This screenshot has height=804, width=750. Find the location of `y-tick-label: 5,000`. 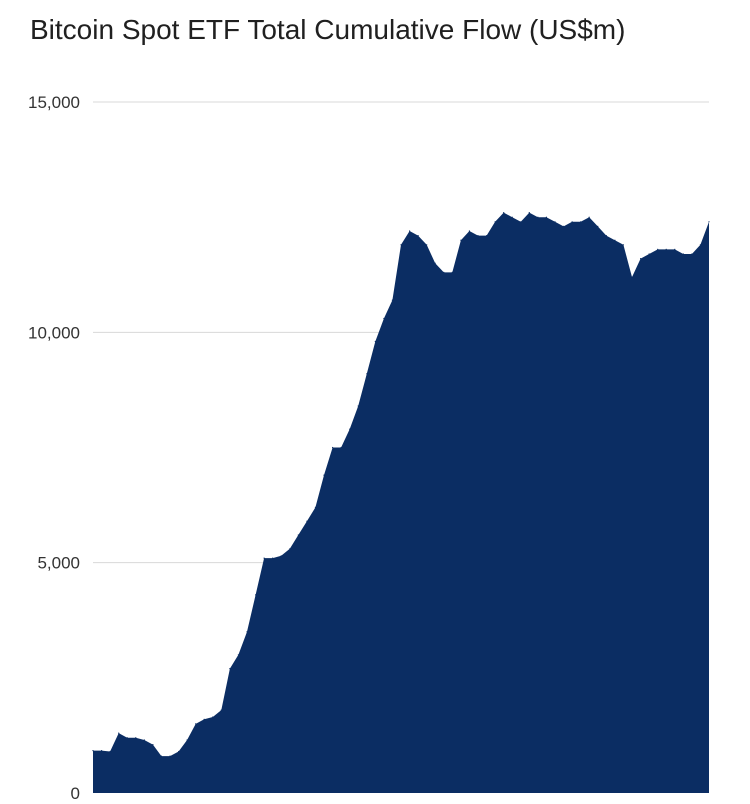

y-tick-label: 5,000 is located at coordinates (58, 563).